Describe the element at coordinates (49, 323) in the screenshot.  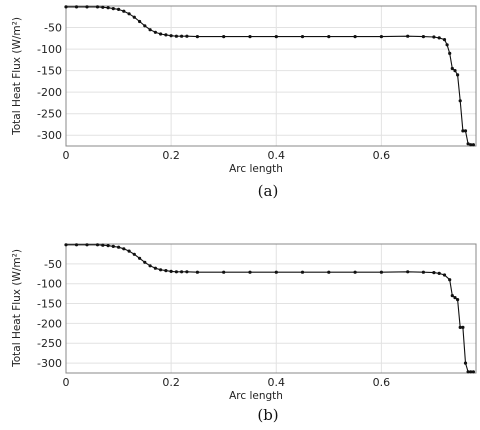
I see `y-tick-label: -200` at that location.